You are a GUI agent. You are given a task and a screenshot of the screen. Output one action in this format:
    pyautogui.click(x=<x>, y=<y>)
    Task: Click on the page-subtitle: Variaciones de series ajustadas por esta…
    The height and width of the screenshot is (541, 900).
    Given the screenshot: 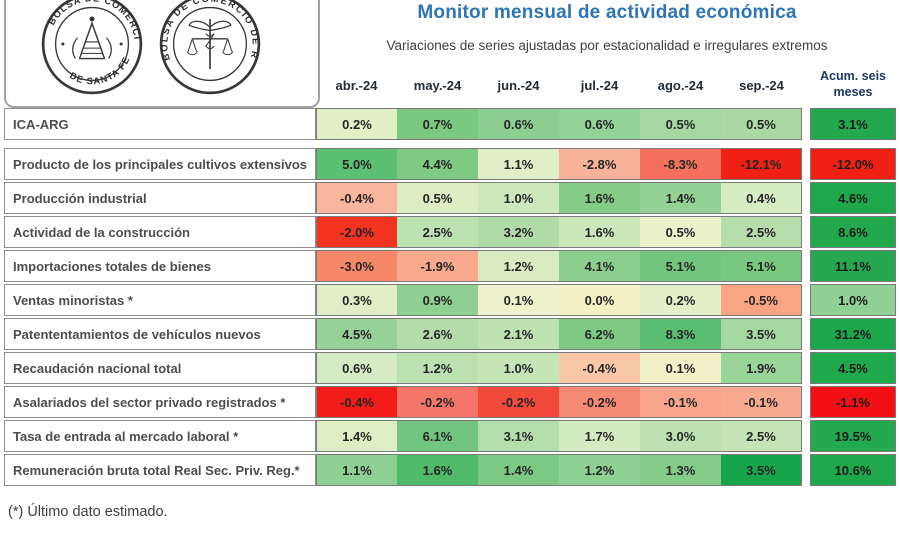 What is the action you would take?
    pyautogui.click(x=607, y=45)
    